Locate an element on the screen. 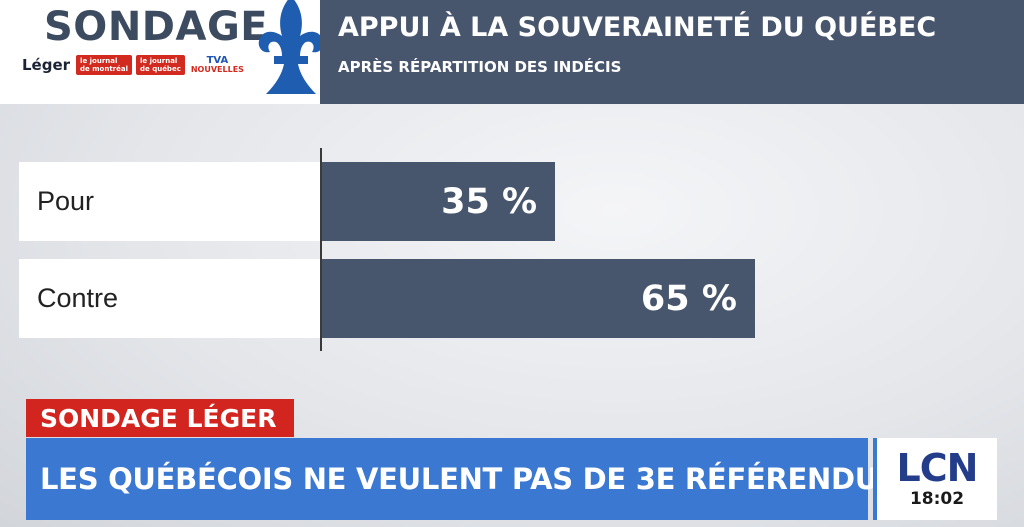  channel-bug: LCN 18:02 is located at coordinates (935, 479).